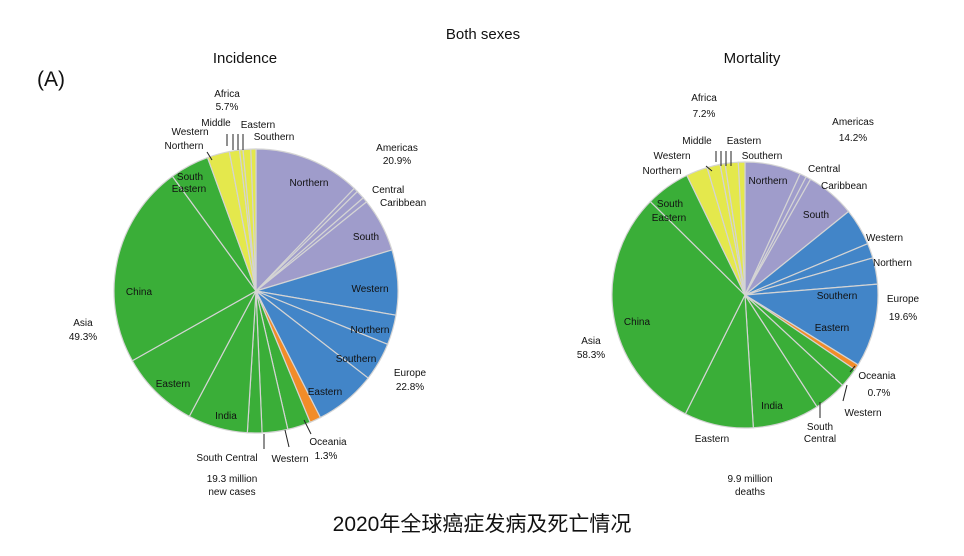  I want to click on mortality-pie, so click(745, 295).